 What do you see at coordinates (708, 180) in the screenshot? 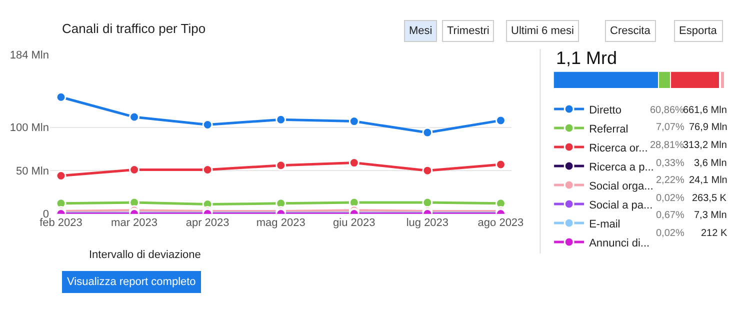
I see `text: 24,1 Mln` at bounding box center [708, 180].